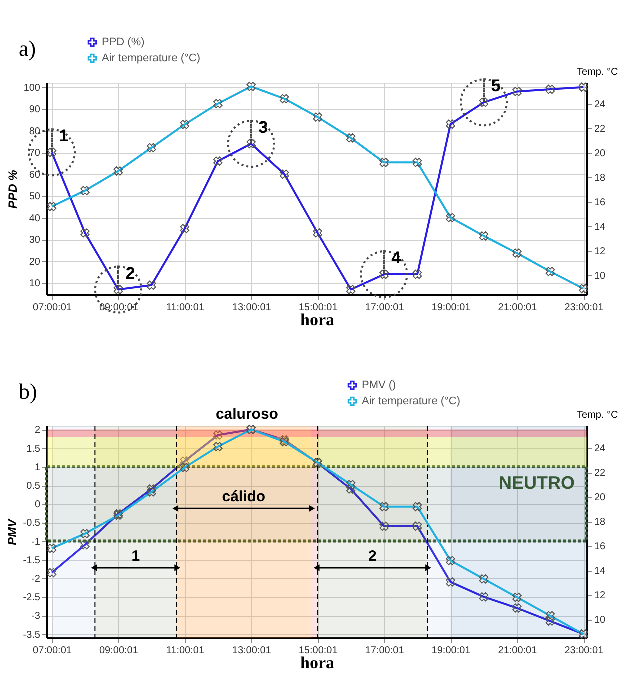 The image size is (642, 691). What do you see at coordinates (37, 505) in the screenshot?
I see `y-tick-label: 0` at bounding box center [37, 505].